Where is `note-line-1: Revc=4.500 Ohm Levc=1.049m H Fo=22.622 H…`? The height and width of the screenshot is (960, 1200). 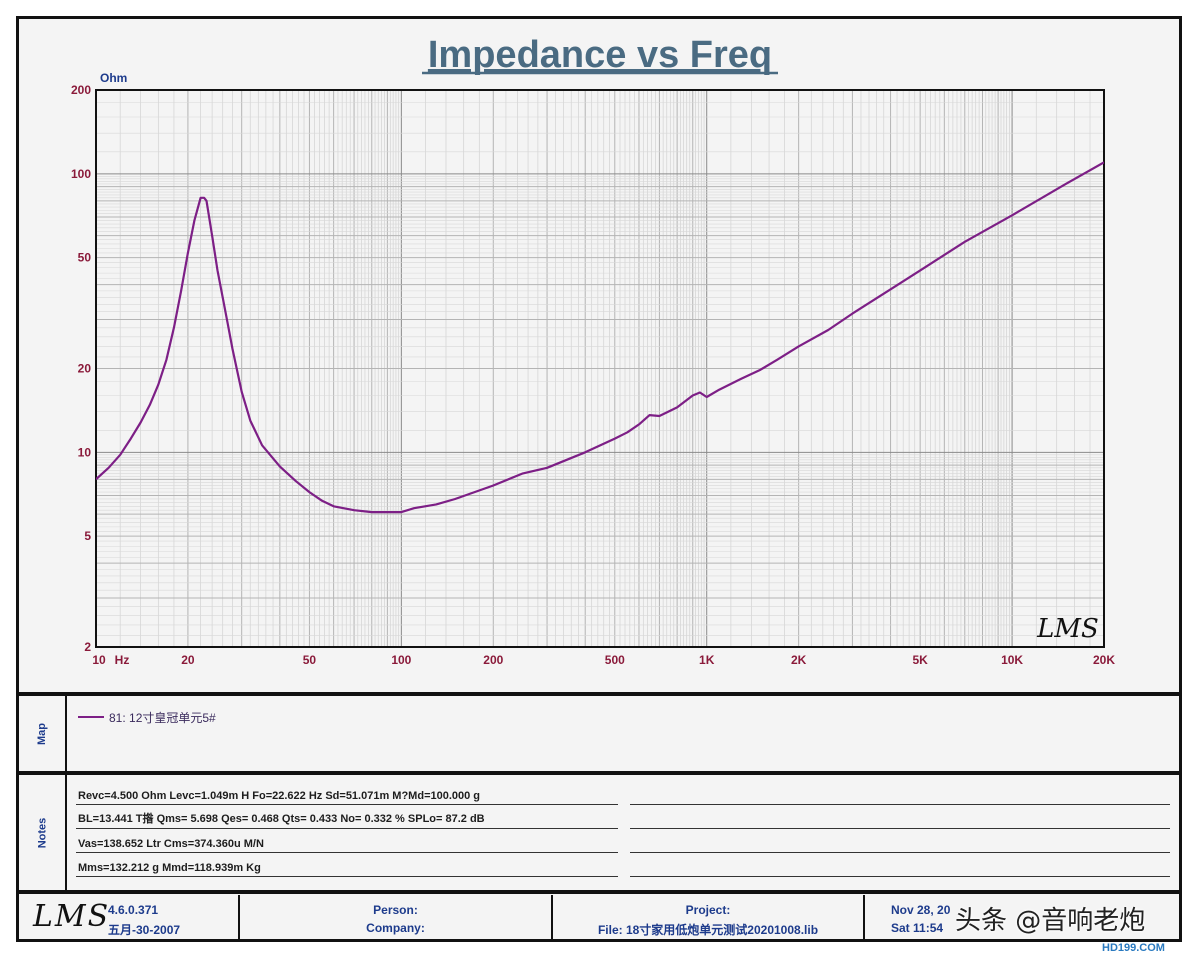 note-line-1: Revc=4.500 Ohm Levc=1.049m H Fo=22.622 H… is located at coordinates (347, 794).